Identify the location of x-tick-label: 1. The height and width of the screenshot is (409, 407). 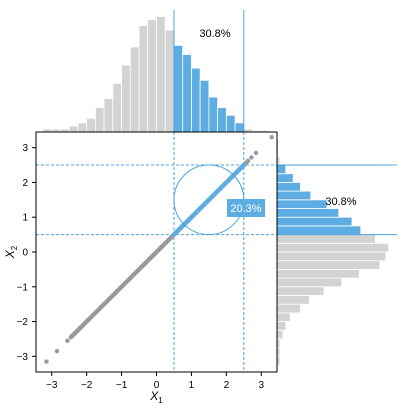
(192, 385).